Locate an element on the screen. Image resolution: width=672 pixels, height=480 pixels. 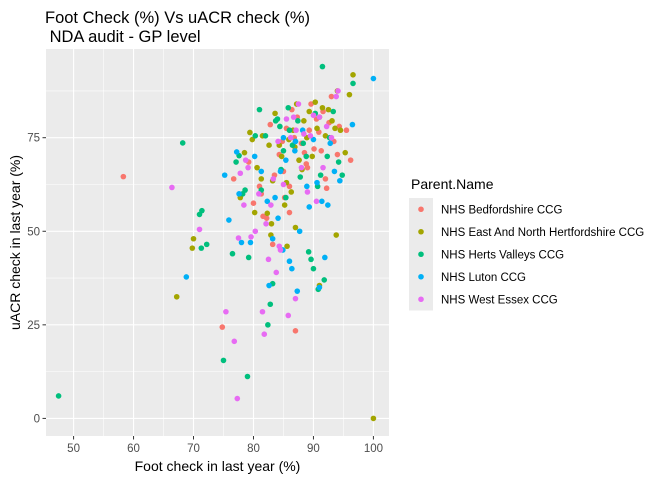
x-tick-label: 70 is located at coordinates (193, 449).